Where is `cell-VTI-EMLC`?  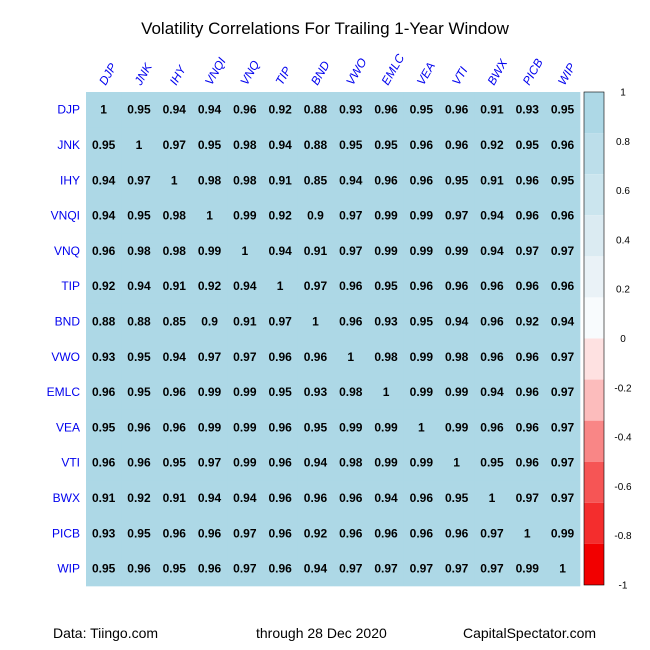 cell-VTI-EMLC is located at coordinates (386, 463).